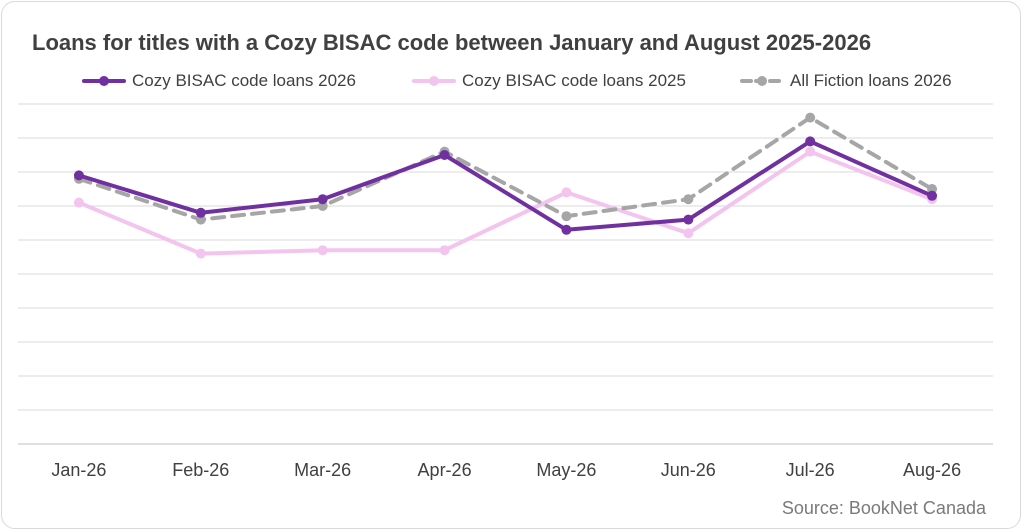  Describe the element at coordinates (78, 470) in the screenshot. I see `x-tick-label: Jan-26` at that location.